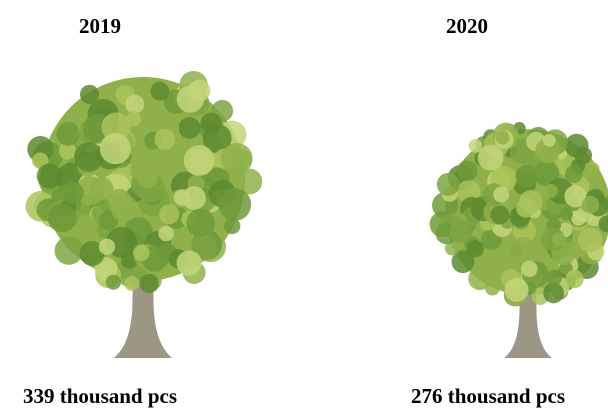  Describe the element at coordinates (100, 396) in the screenshot. I see `value-label: 339 thousand pcs` at that location.